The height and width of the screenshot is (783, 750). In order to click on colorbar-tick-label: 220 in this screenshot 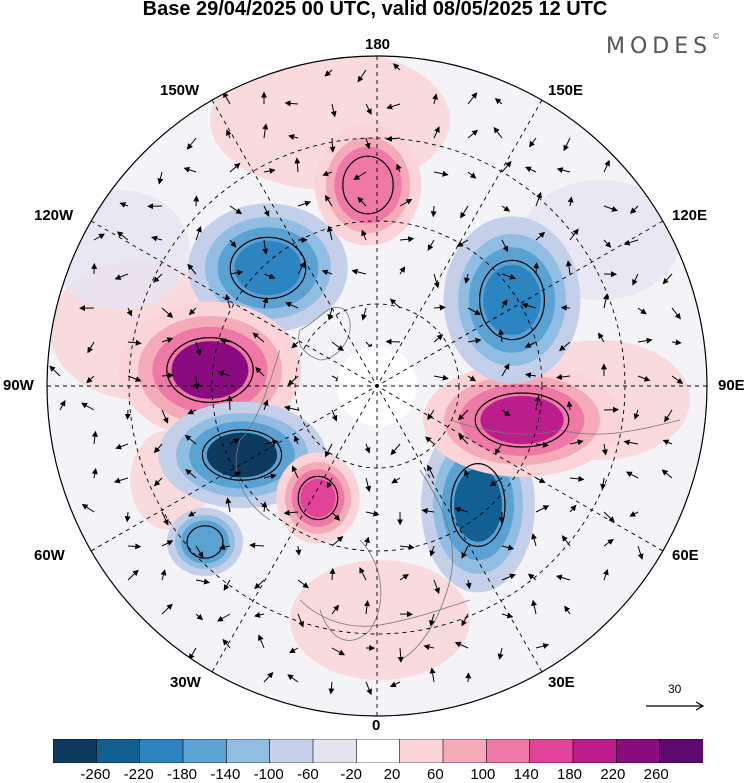, I will do `click(613, 774)`.